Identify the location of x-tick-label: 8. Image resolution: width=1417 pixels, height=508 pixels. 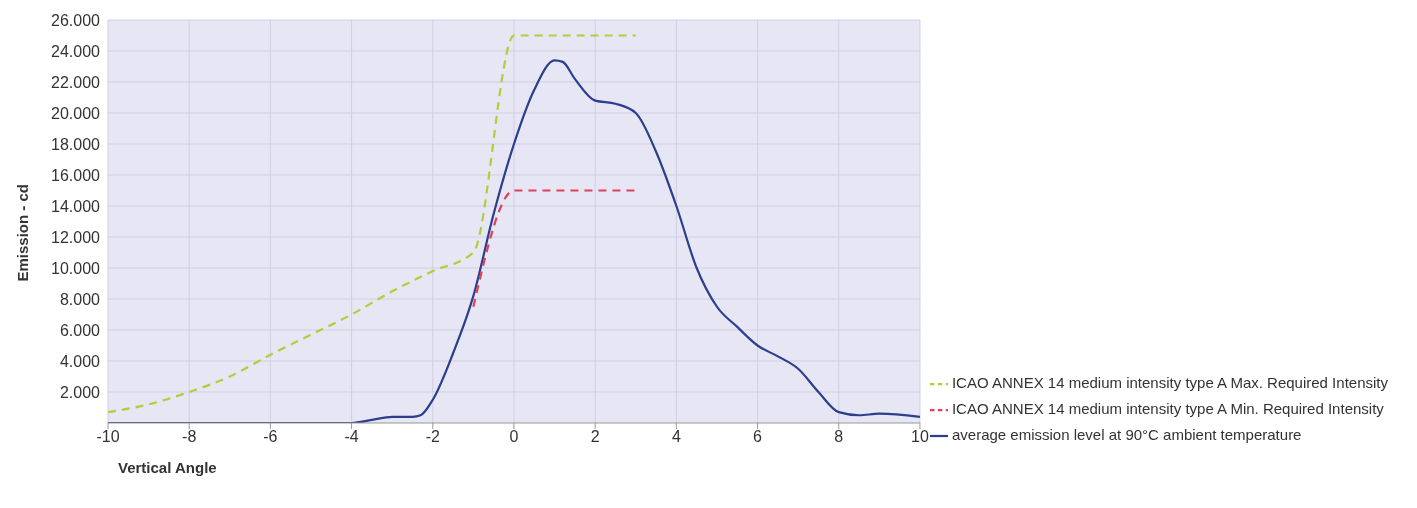
(839, 437).